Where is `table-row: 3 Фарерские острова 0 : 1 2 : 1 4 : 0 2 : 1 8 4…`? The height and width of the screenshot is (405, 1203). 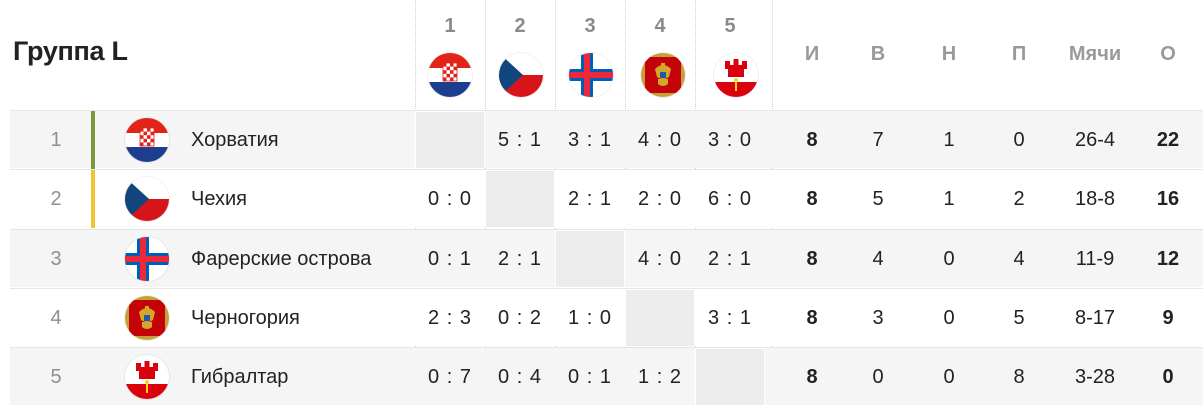
table-row: 3 Фарерские острова 0 : 1 2 : 1 4 : 0 2 : 1 8 4… is located at coordinates (606, 258).